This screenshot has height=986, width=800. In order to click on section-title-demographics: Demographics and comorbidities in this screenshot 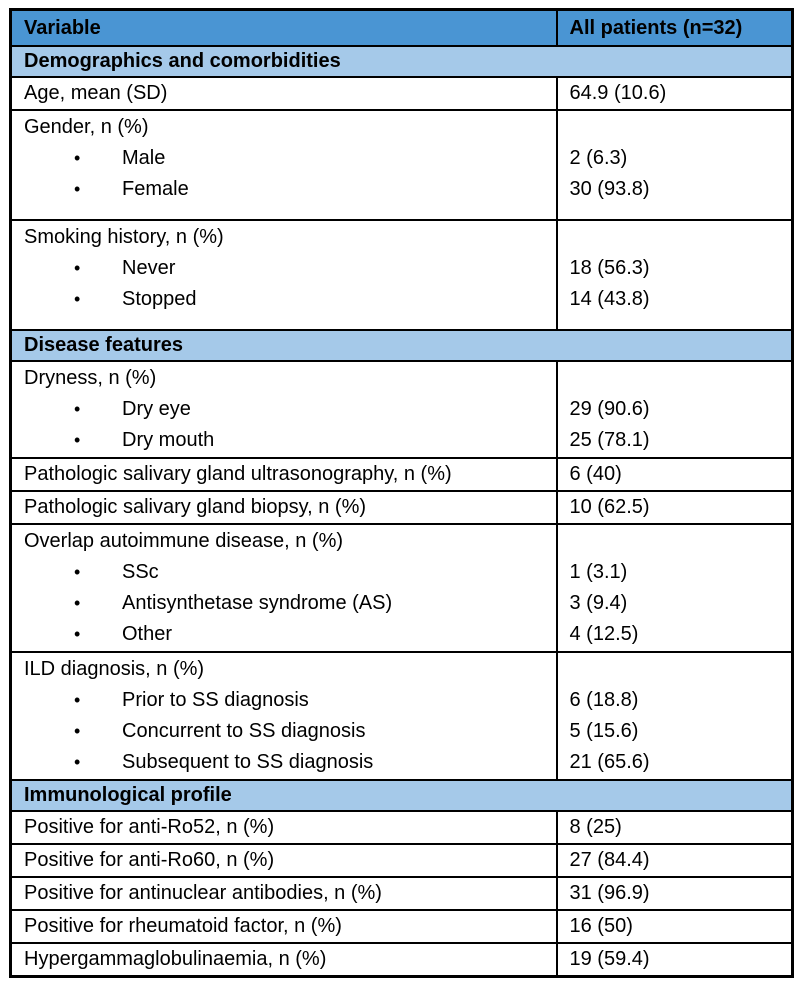, I will do `click(401, 61)`.